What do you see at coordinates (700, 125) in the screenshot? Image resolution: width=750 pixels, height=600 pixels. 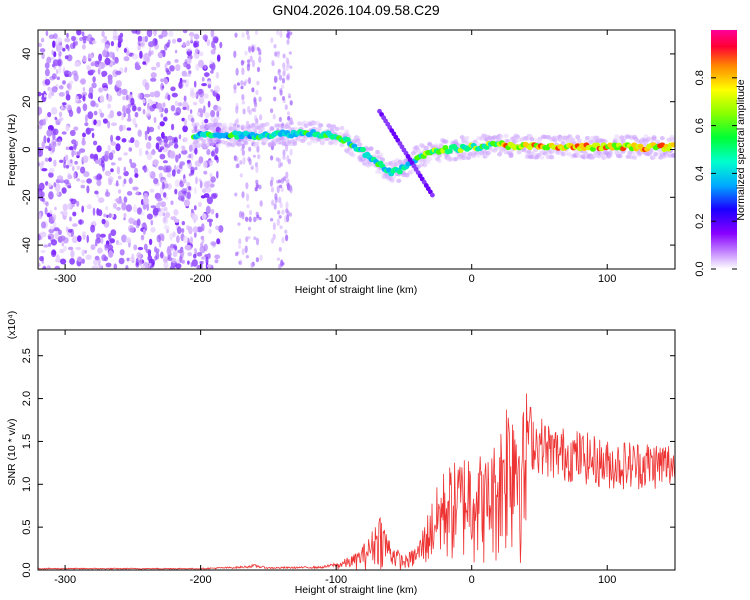 I see `colorbar-tick-label: 0.6` at bounding box center [700, 125].